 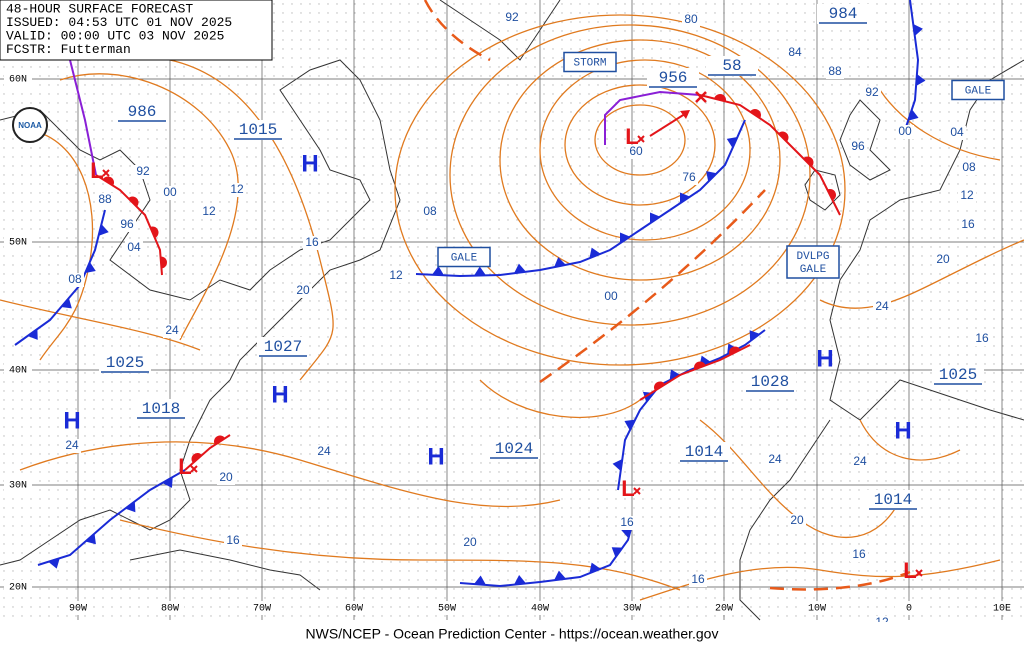 I want to click on front-line, so click(x=129, y=225).